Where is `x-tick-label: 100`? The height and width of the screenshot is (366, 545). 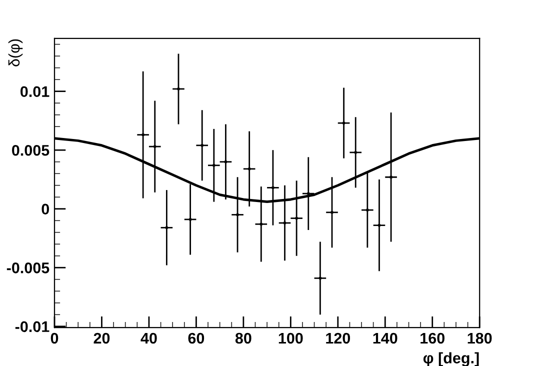
x-tick-label: 100 is located at coordinates (290, 338).